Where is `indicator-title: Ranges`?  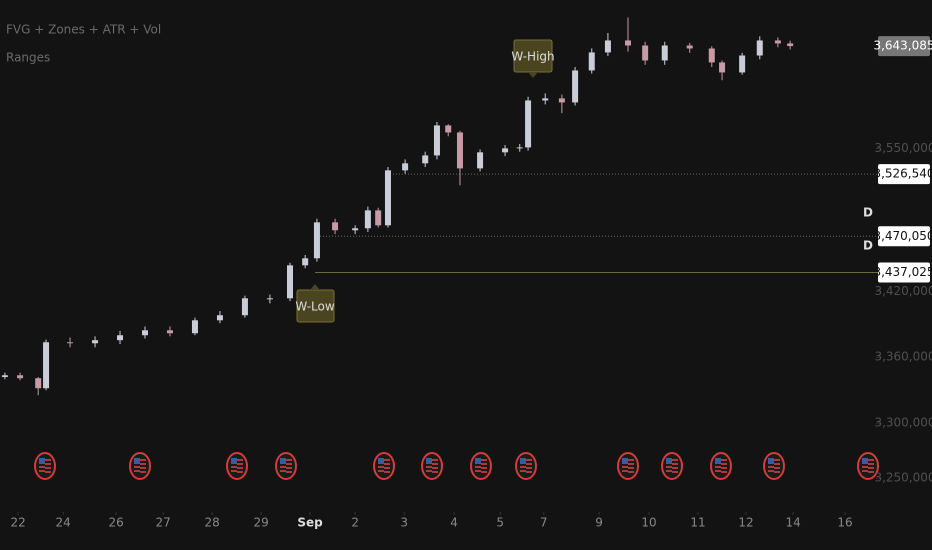
indicator-title: Ranges is located at coordinates (28, 58).